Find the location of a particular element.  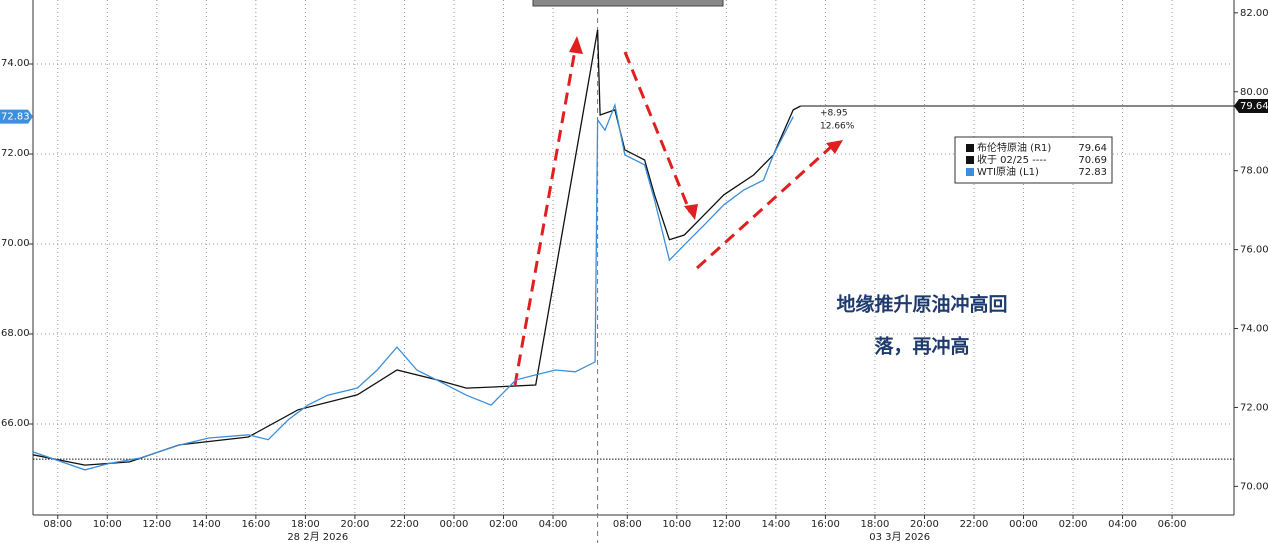

legend-label: WTI原油 (L1) is located at coordinates (1008, 171).